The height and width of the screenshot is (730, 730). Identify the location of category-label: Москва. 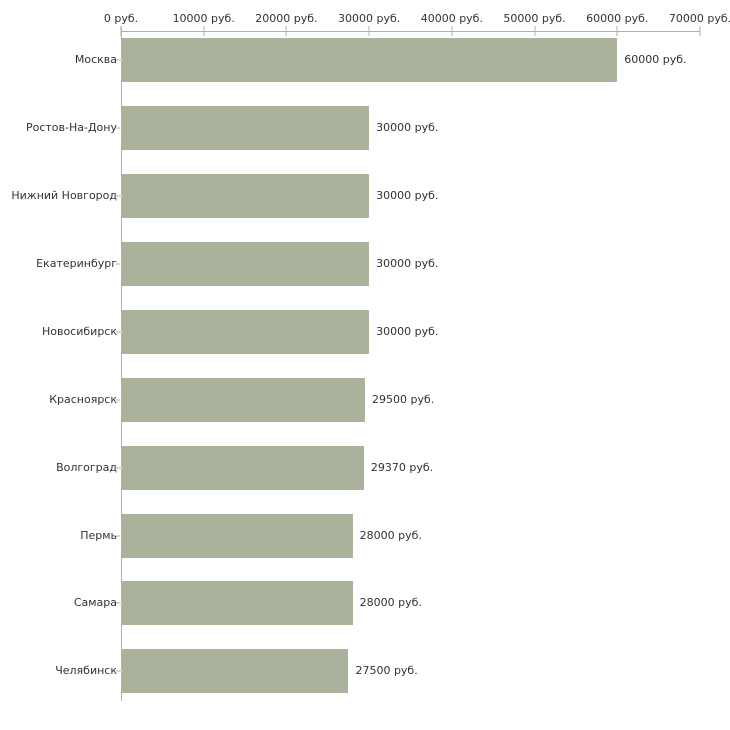
(95, 59).